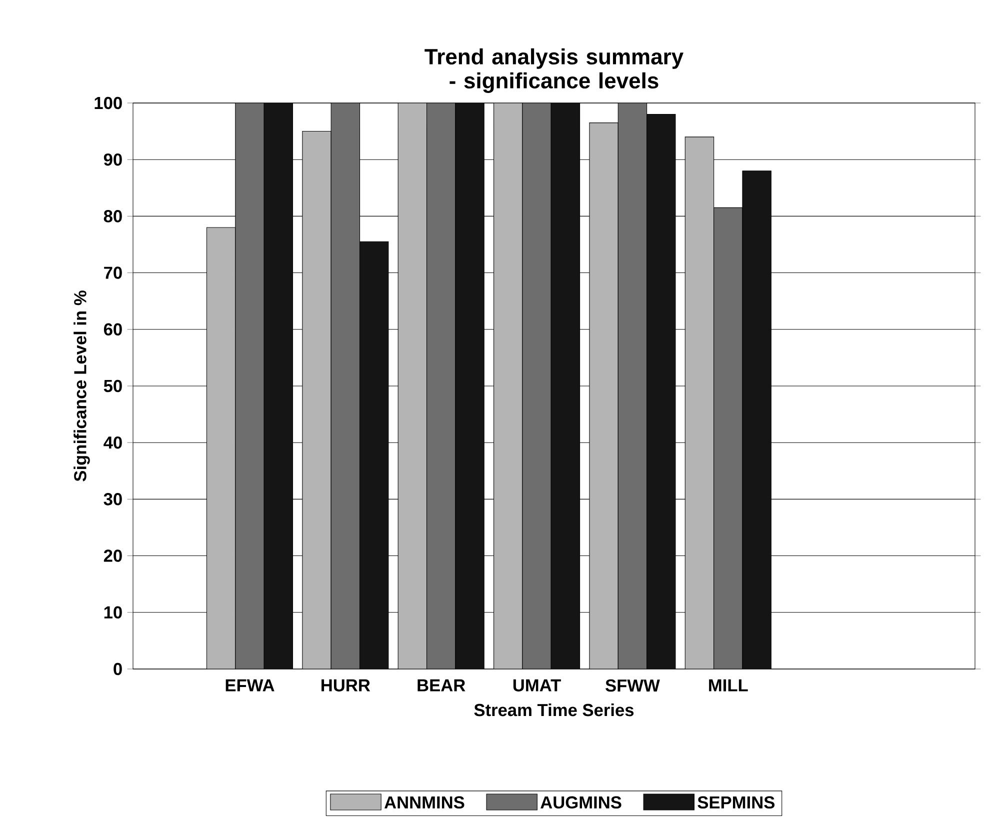 This screenshot has height=824, width=989. I want to click on x-tick-label: HURR, so click(346, 685).